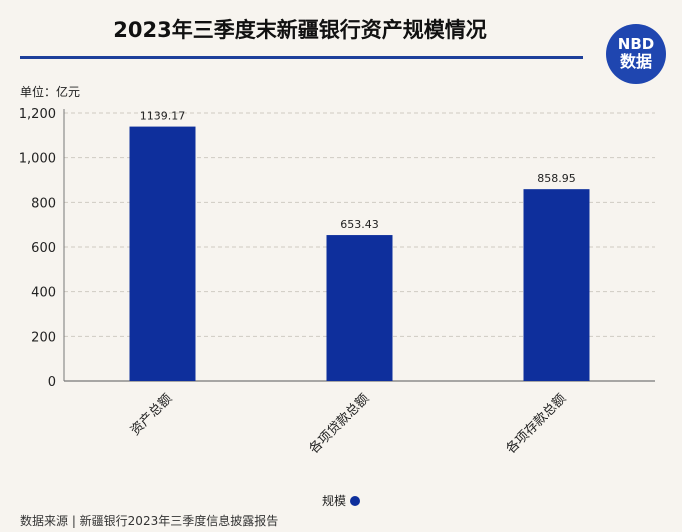 The height and width of the screenshot is (532, 682). Describe the element at coordinates (151, 414) in the screenshot. I see `x-tick-label: 资产总额` at that location.